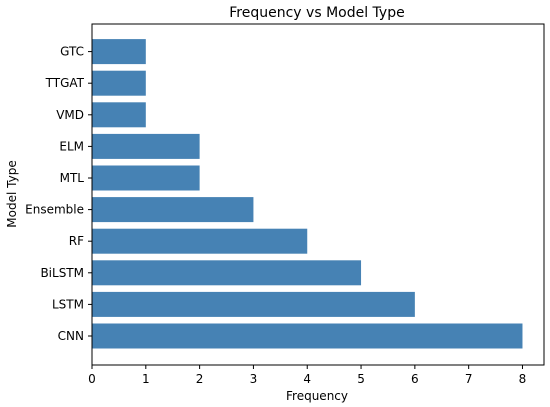 This screenshot has width=550, height=407. Describe the element at coordinates (54, 210) in the screenshot. I see `y-tick-label: Ensemble` at that location.